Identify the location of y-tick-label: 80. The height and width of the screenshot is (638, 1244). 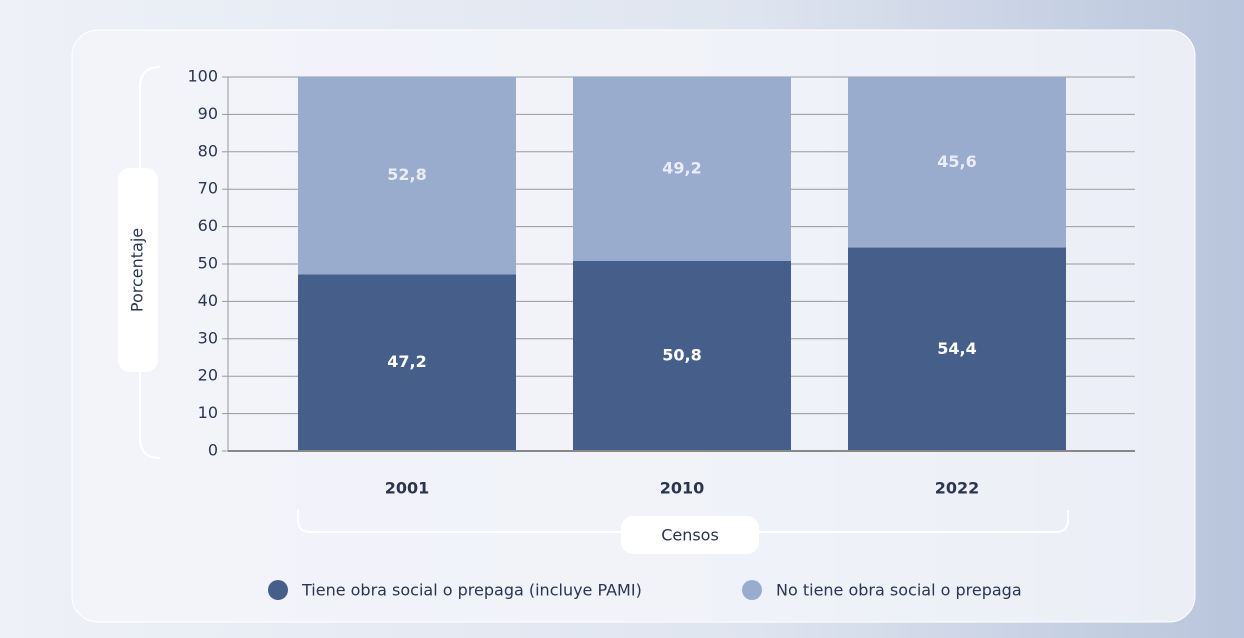
(208, 150).